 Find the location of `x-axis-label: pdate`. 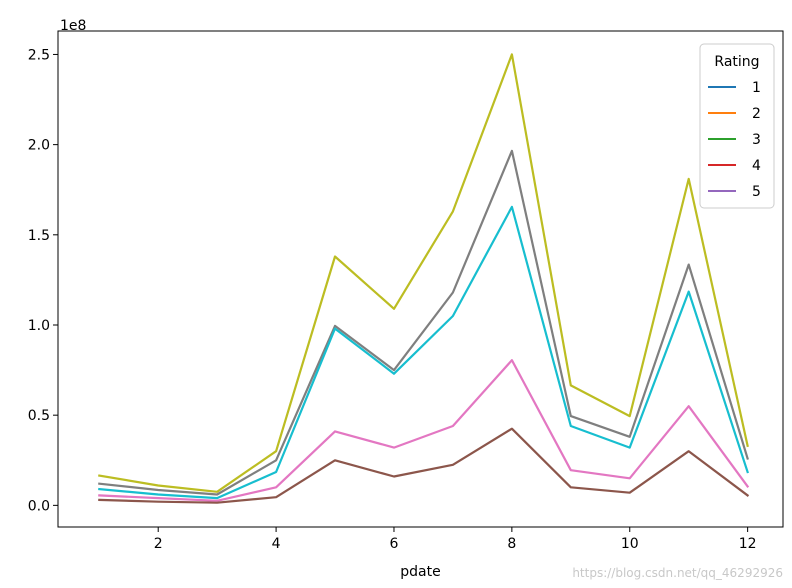

x-axis-label: pdate is located at coordinates (420, 572).